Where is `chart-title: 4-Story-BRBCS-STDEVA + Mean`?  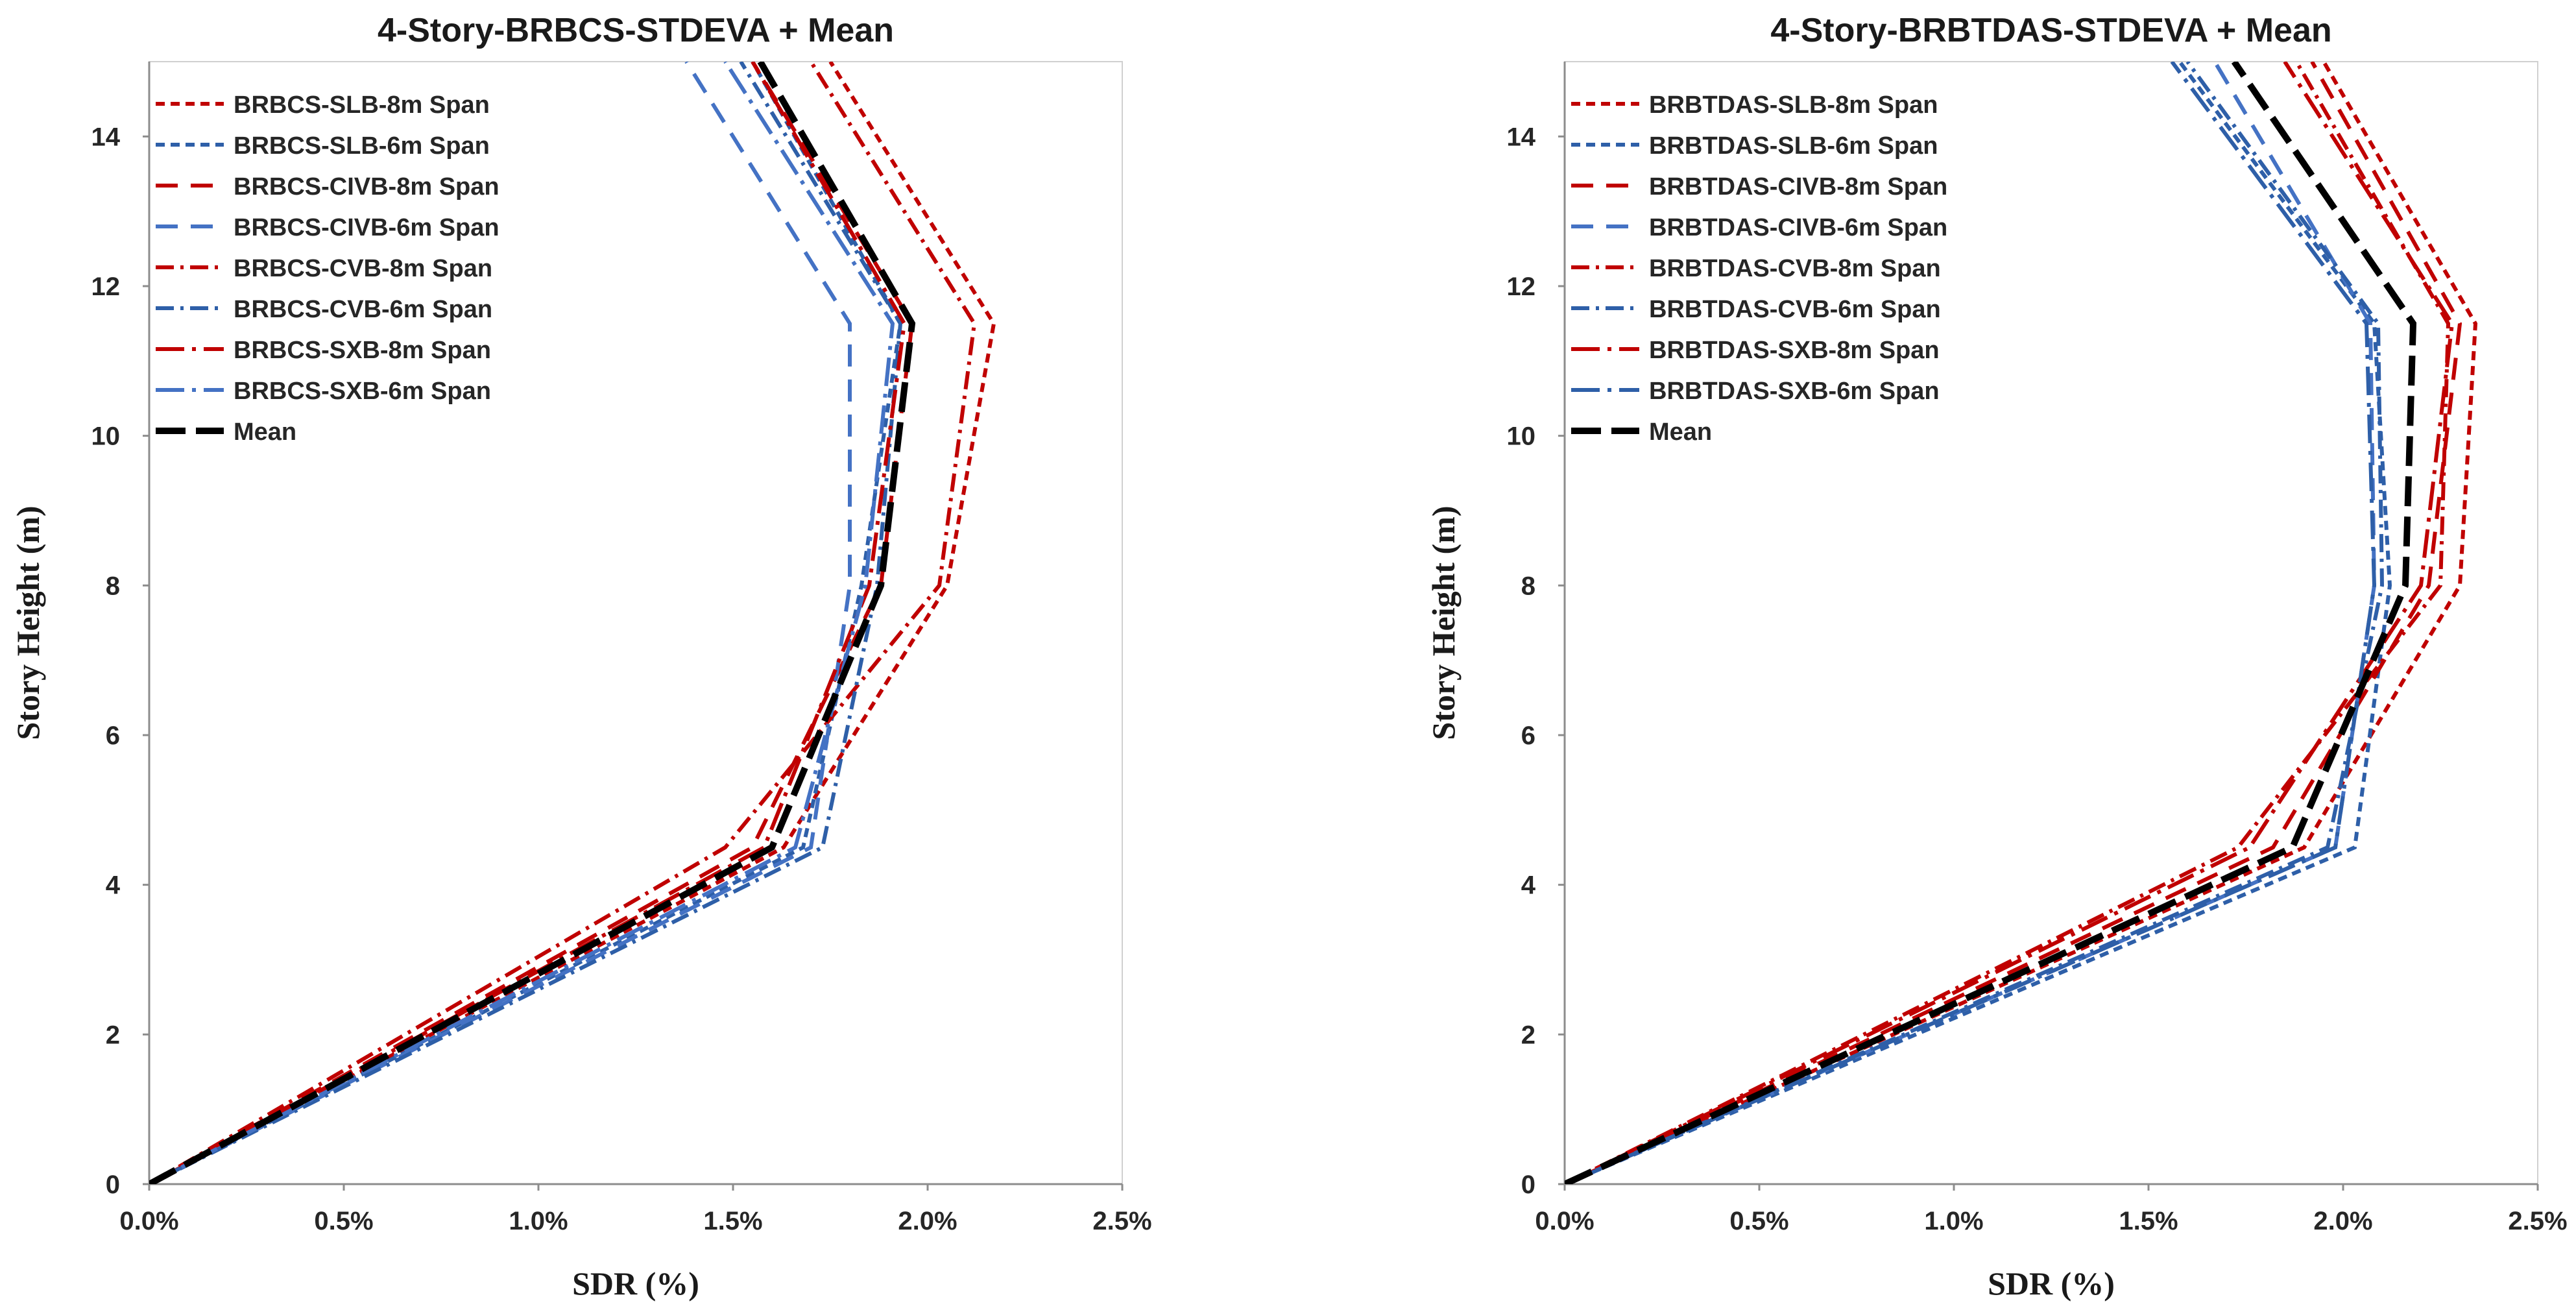 chart-title: 4-Story-BRBCS-STDEVA + Mean is located at coordinates (636, 31).